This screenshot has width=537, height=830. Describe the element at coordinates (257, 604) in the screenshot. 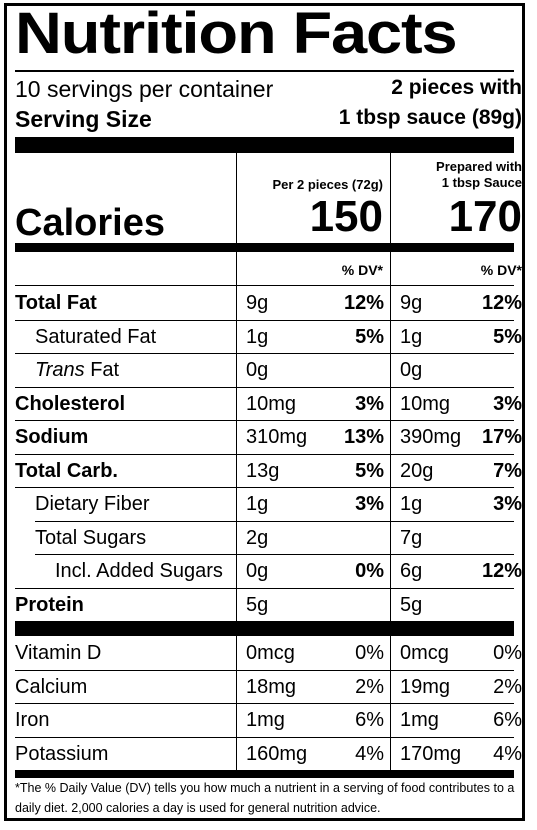

I see `amount-col1: 5g` at that location.